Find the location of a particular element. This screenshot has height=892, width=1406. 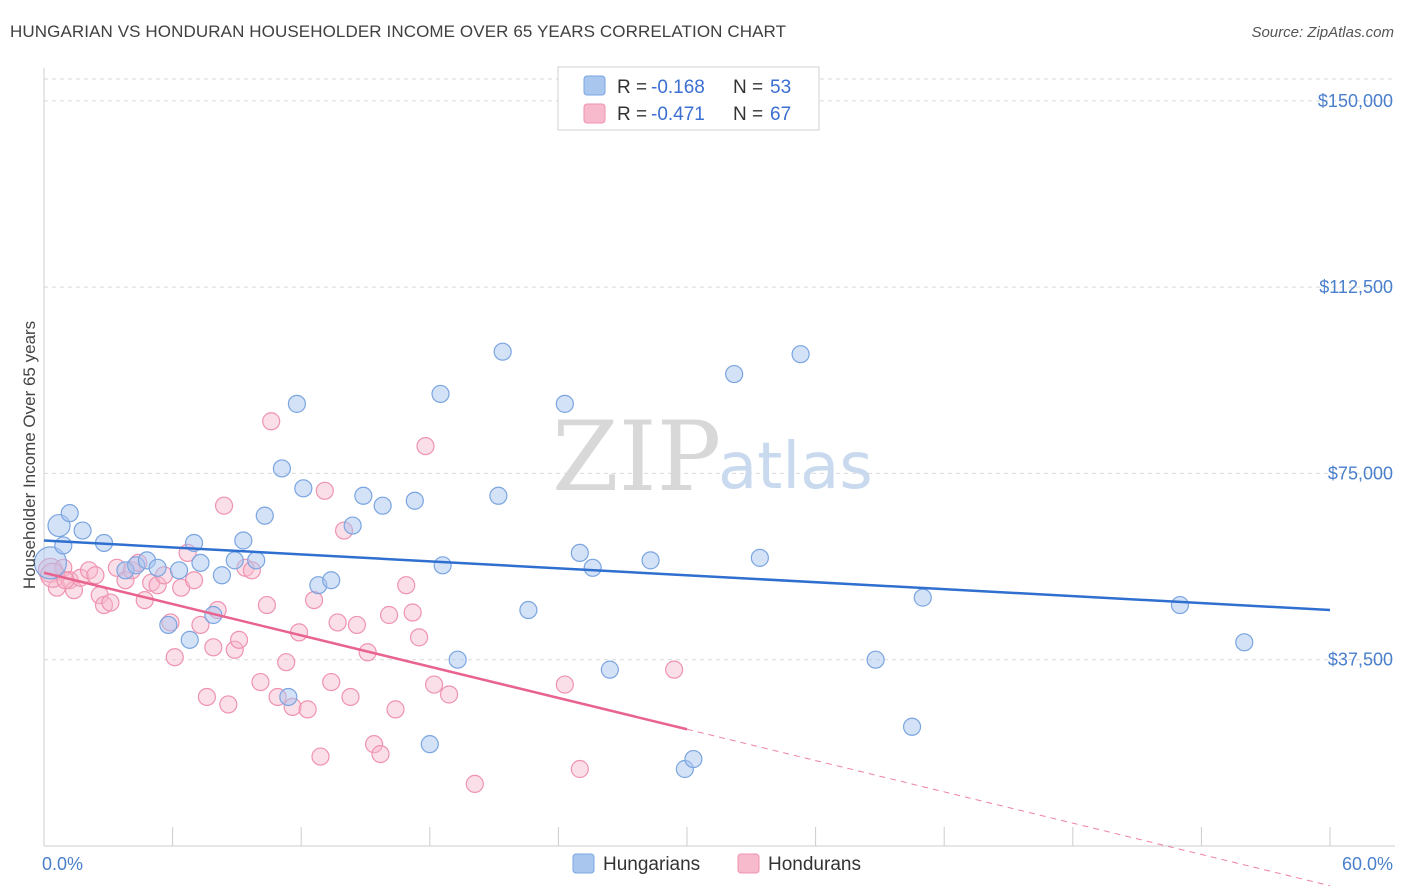

y-tick-label-0: $37,500 is located at coordinates (1360, 660).